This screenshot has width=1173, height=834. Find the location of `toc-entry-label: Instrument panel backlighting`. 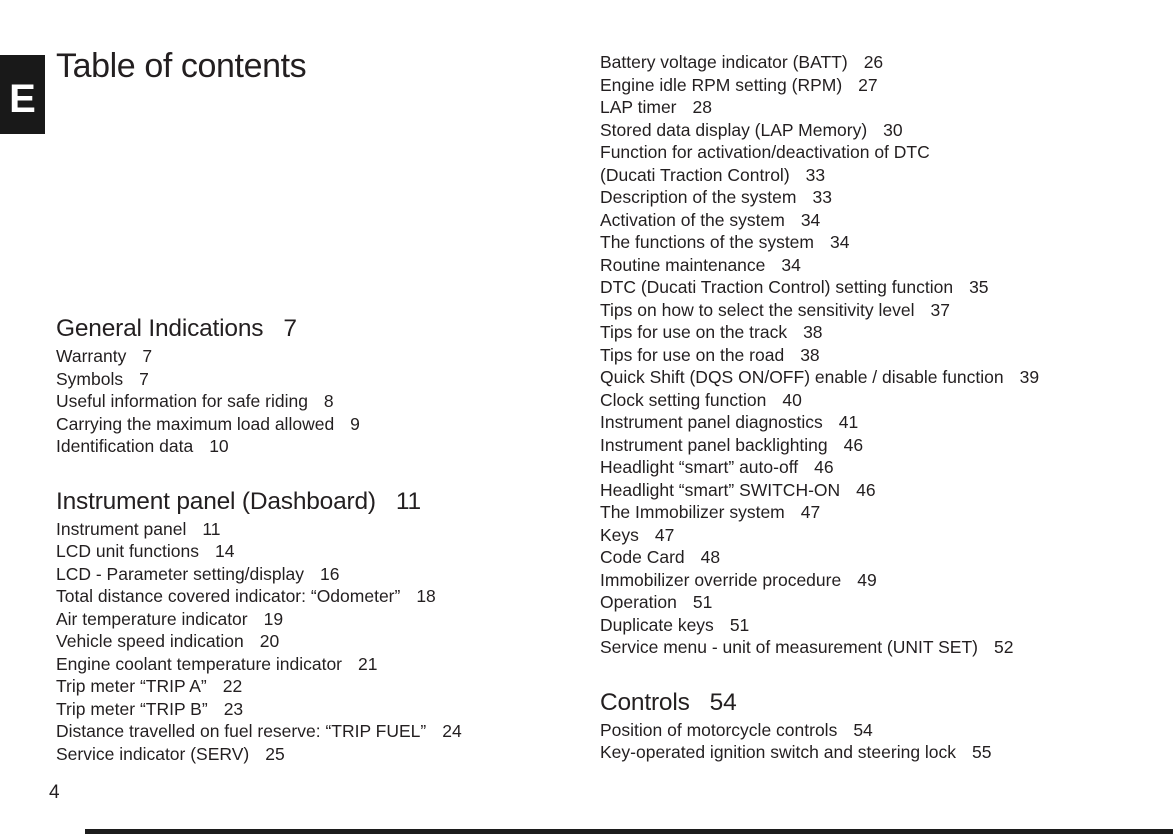

toc-entry-label: Instrument panel backlighting is located at coordinates (714, 444).